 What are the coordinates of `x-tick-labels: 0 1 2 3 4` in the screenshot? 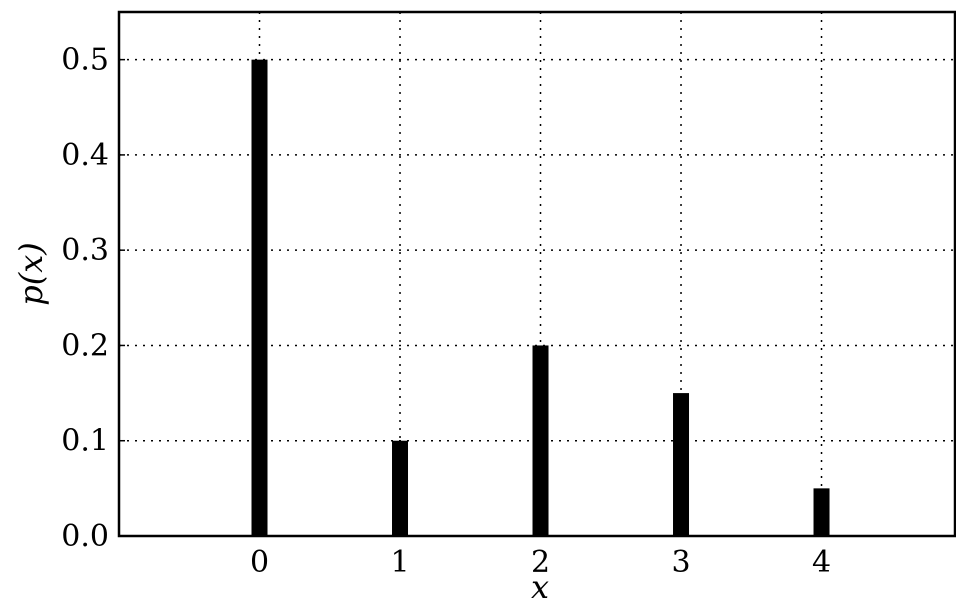 It's located at (540, 555).